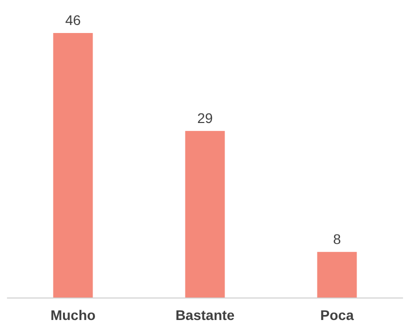 The image size is (408, 334). Describe the element at coordinates (73, 314) in the screenshot. I see `x-tick-label: Mucho` at that location.